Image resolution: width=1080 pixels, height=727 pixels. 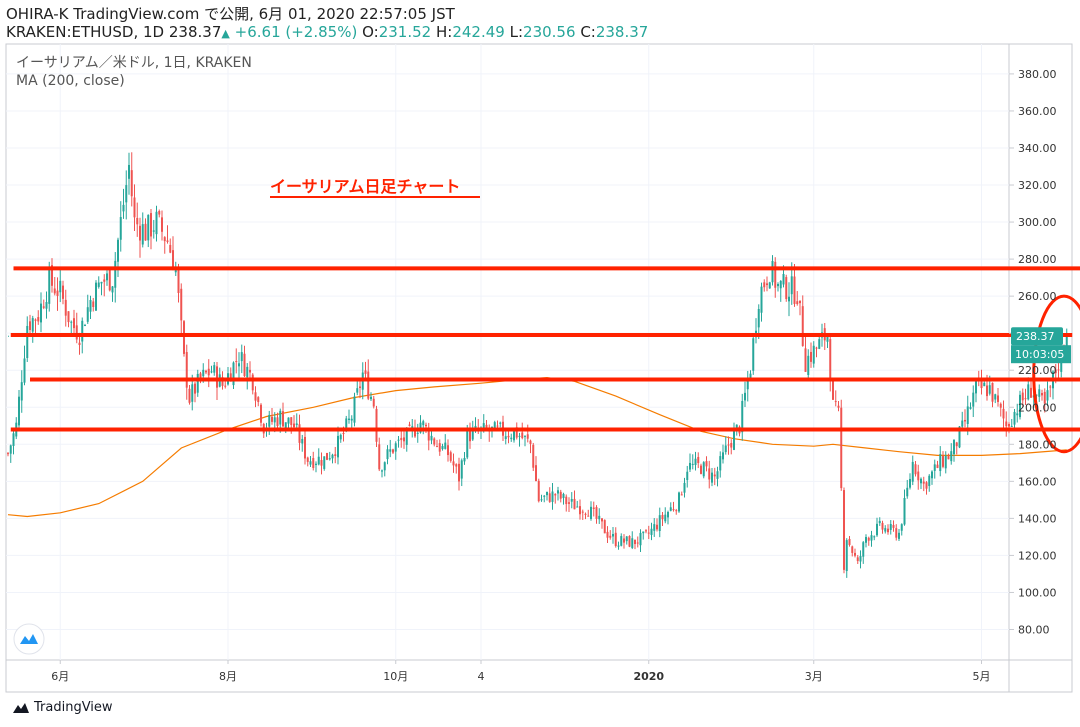 I want to click on tradingview-icon, so click(x=21, y=707).